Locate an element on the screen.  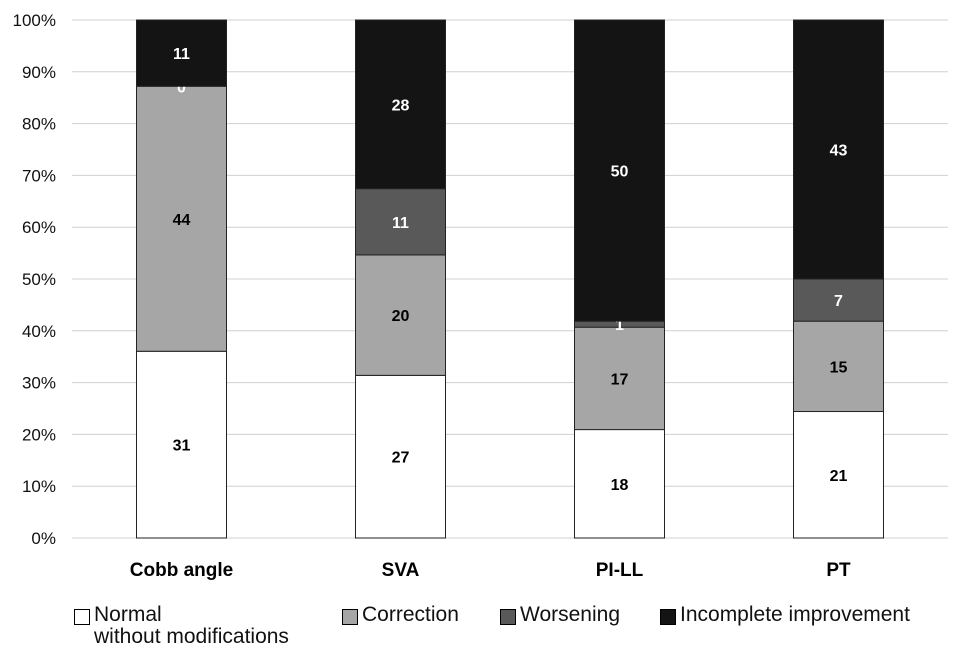
y-tick-label: 100% is located at coordinates (34, 20).